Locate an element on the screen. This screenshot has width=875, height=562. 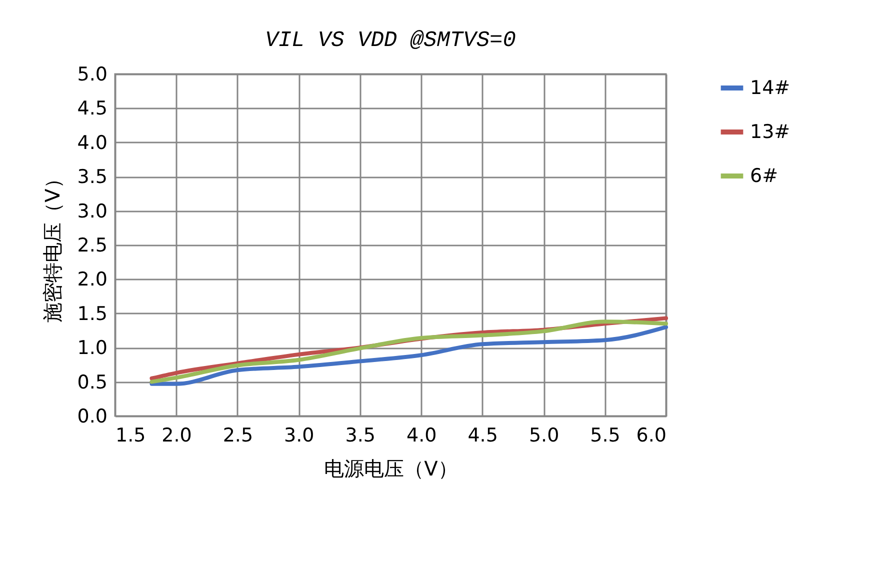
y-tick-label: 2.5 is located at coordinates (92, 245).